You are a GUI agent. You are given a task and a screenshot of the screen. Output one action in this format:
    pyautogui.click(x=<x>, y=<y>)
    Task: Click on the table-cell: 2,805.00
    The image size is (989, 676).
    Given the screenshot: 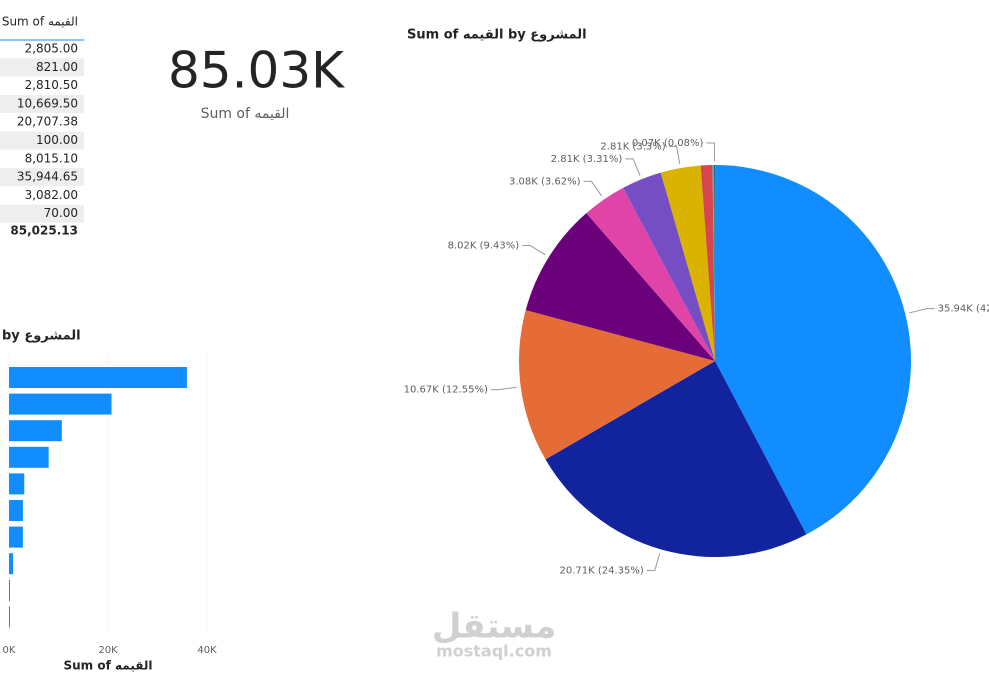 What is the action you would take?
    pyautogui.click(x=51, y=49)
    